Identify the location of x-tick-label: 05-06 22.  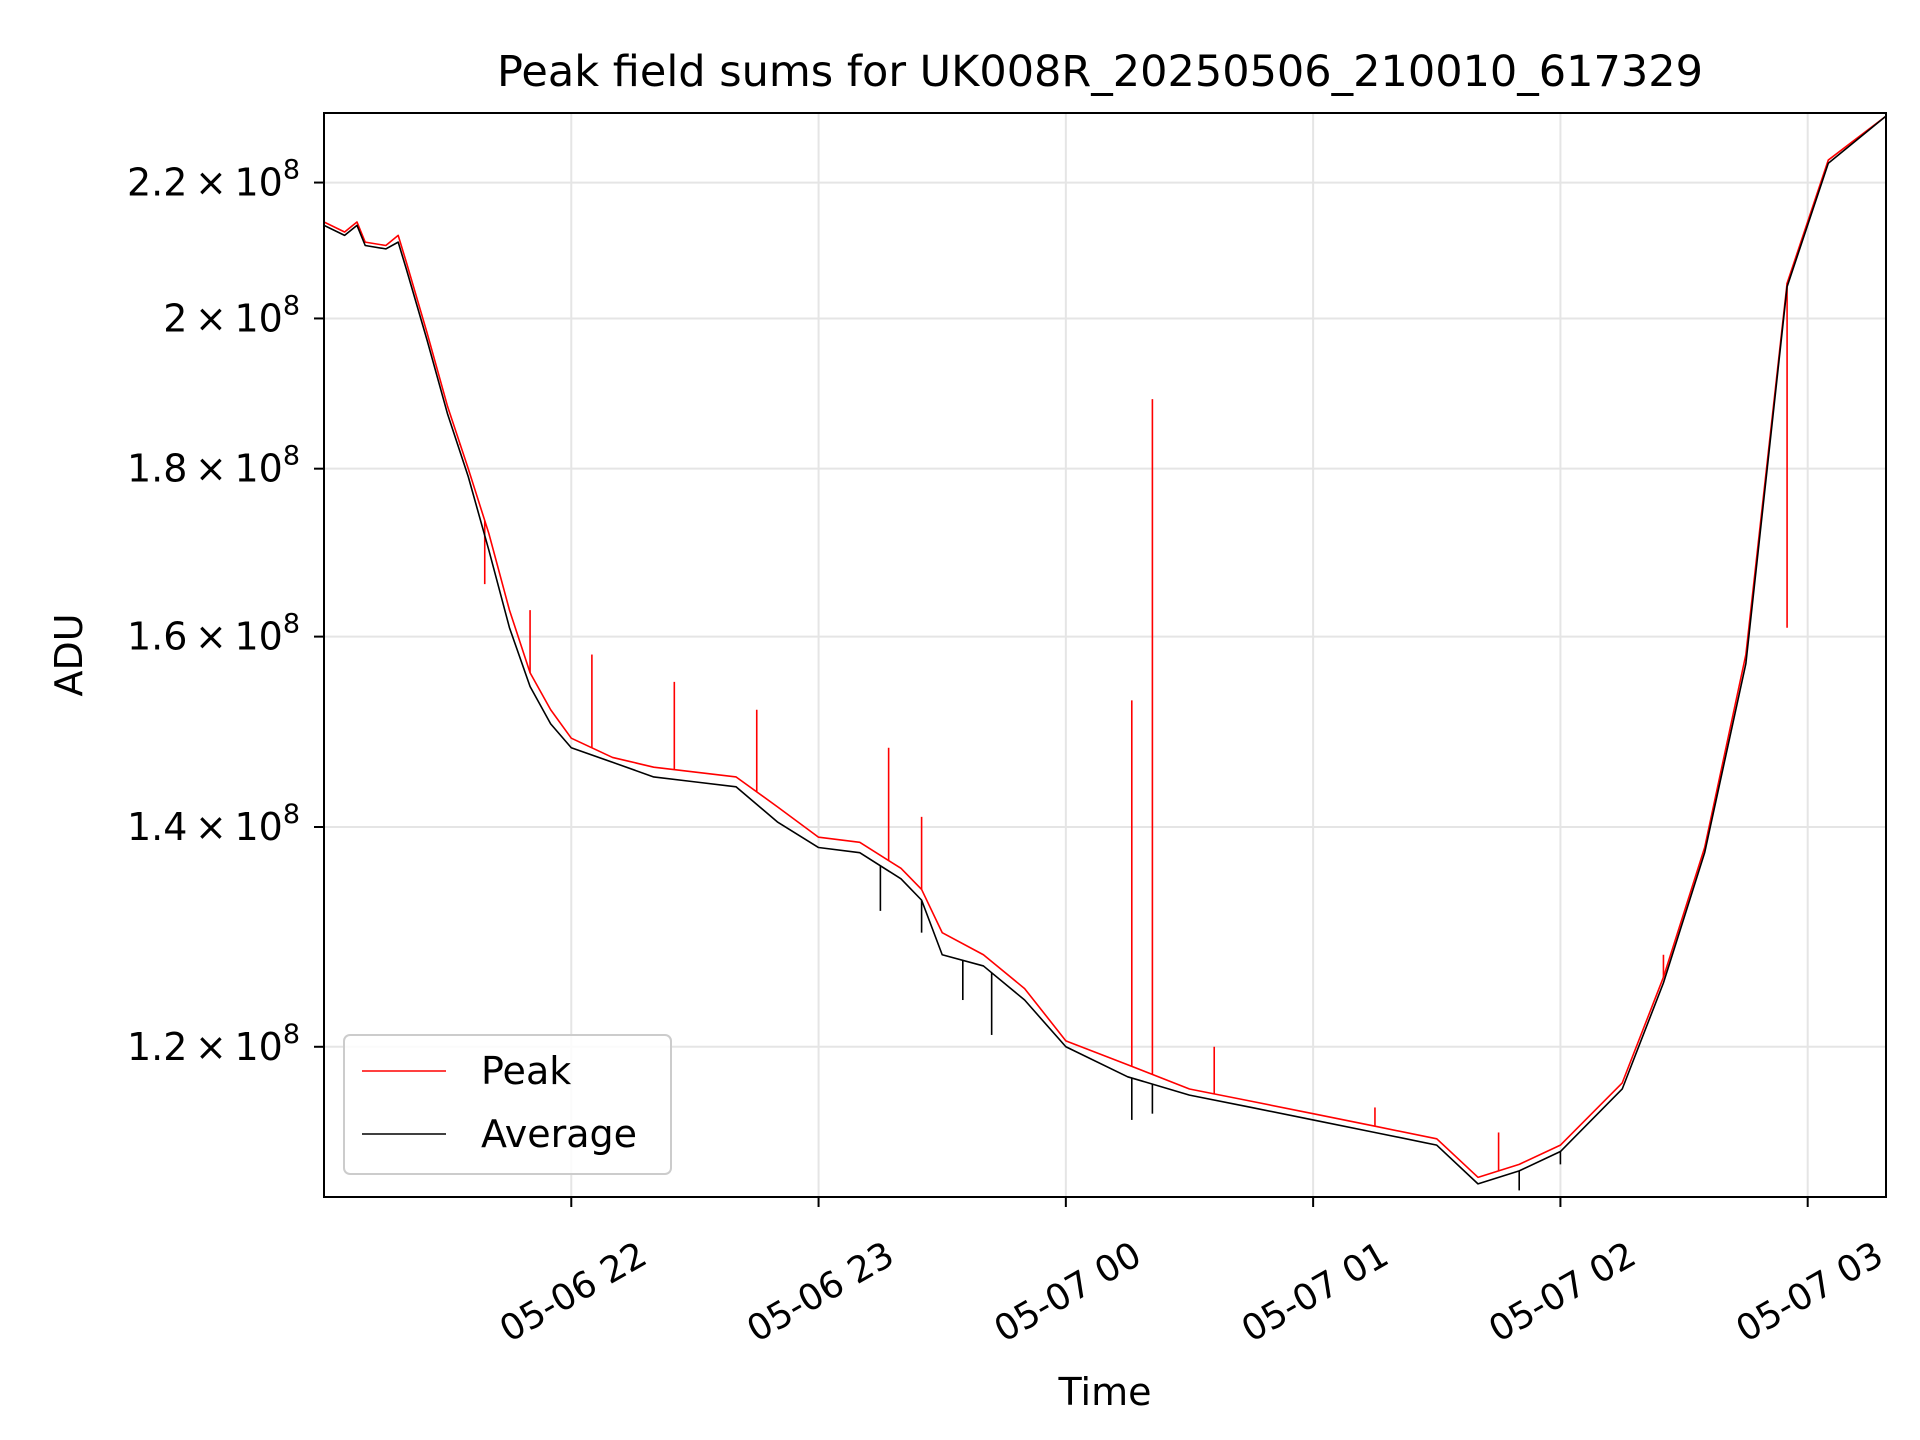
(573, 1292).